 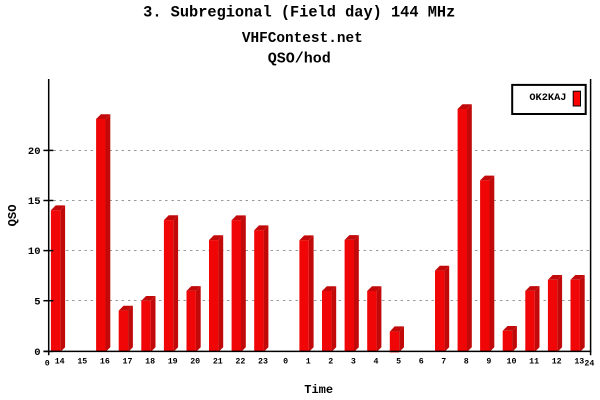 I want to click on svg-text: QSO, so click(x=13, y=215).